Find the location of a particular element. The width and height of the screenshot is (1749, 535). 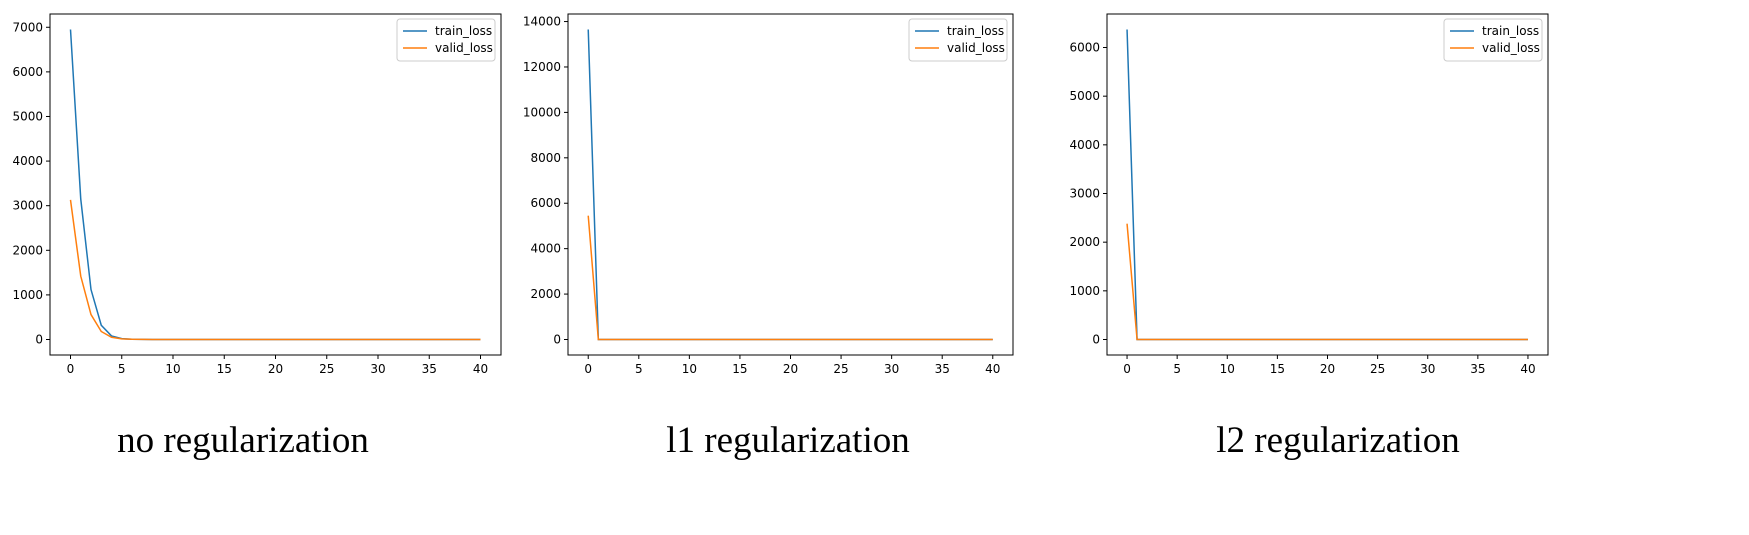

y-tick-label: 12000 is located at coordinates (542, 67).